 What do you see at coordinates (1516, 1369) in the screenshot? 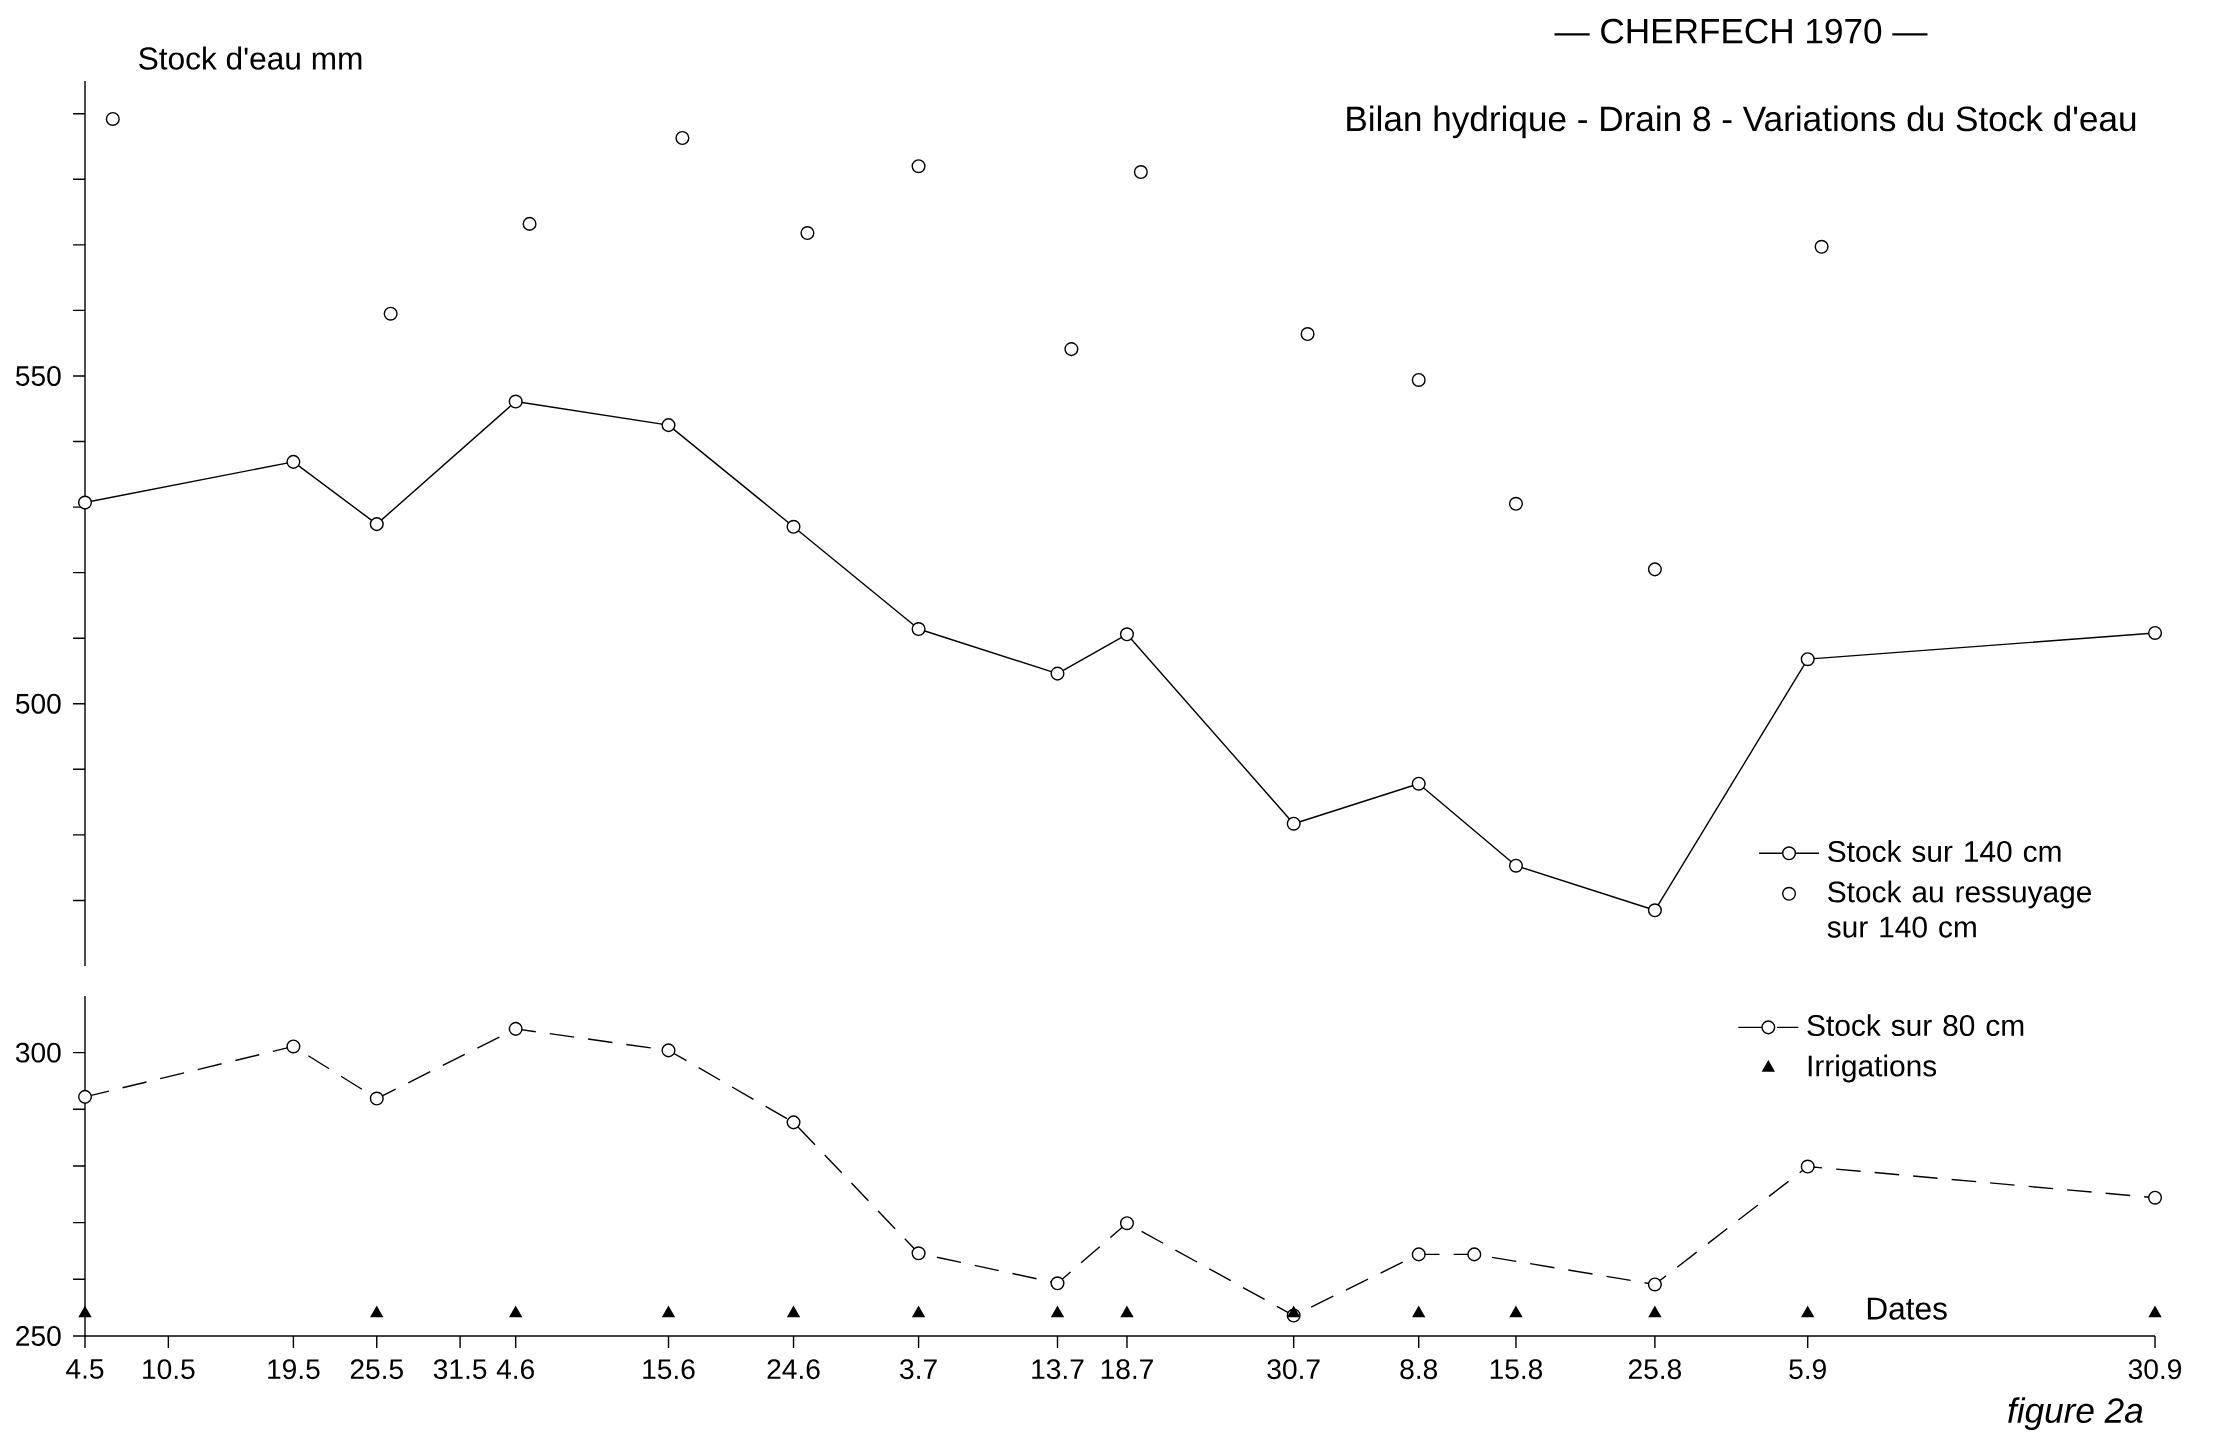
I see `x-tick-label: 15.8` at bounding box center [1516, 1369].